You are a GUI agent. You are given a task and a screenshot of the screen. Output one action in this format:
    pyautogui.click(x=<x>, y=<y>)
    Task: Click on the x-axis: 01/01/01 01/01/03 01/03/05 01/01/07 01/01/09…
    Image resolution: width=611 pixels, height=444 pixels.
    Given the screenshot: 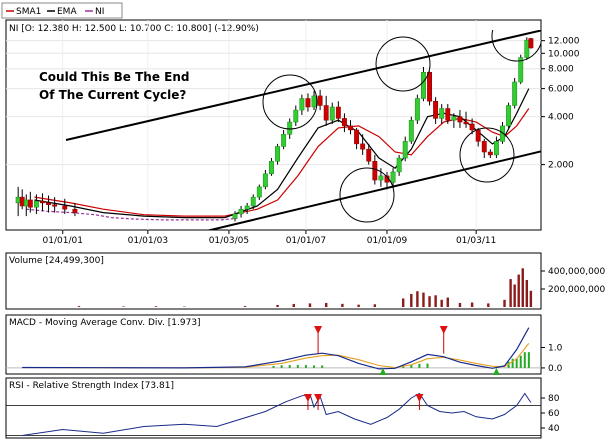 What is the action you would take?
    pyautogui.click(x=269, y=238)
    